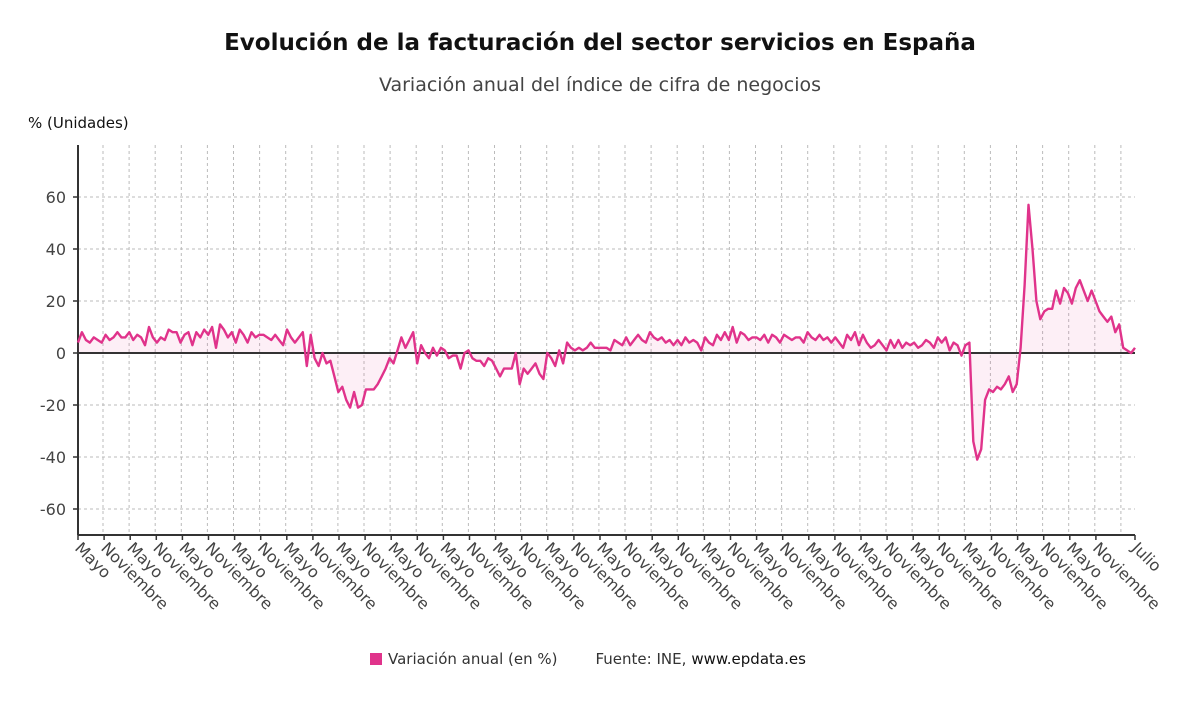  I want to click on legend-swatch, so click(376, 659).